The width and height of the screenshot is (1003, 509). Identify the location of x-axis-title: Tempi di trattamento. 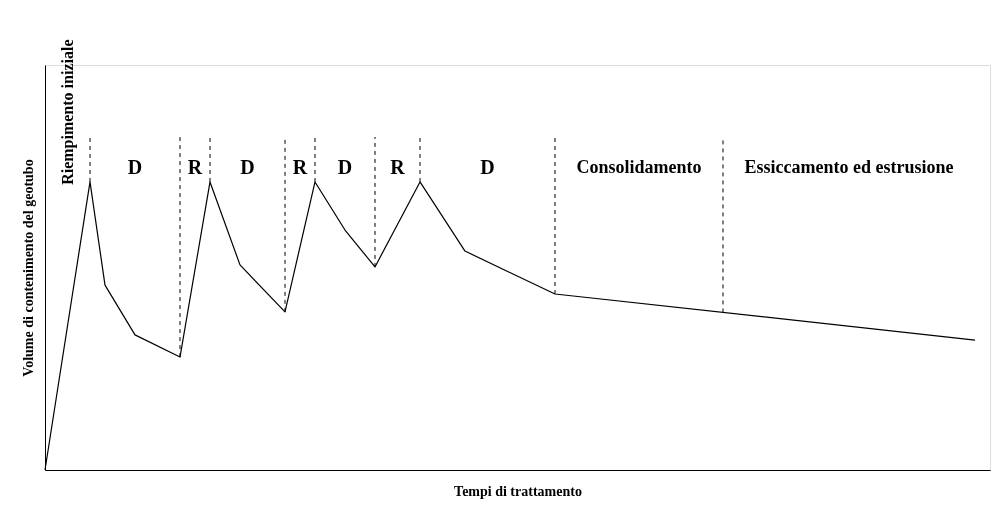
(518, 491).